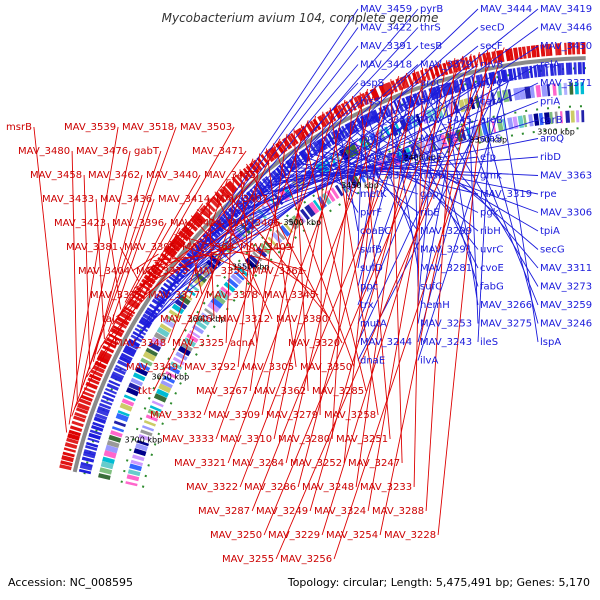  What do you see at coordinates (491, 120) in the screenshot?
I see `forward-gene-label: aroB` at bounding box center [491, 120].